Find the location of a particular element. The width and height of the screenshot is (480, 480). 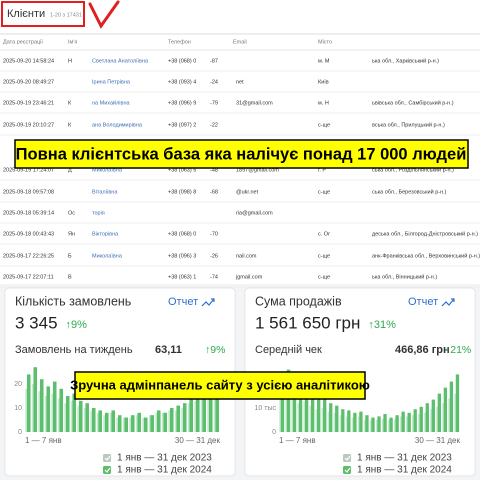

cell: ська обл., Березовський р-н.) is located at coordinates (409, 191).